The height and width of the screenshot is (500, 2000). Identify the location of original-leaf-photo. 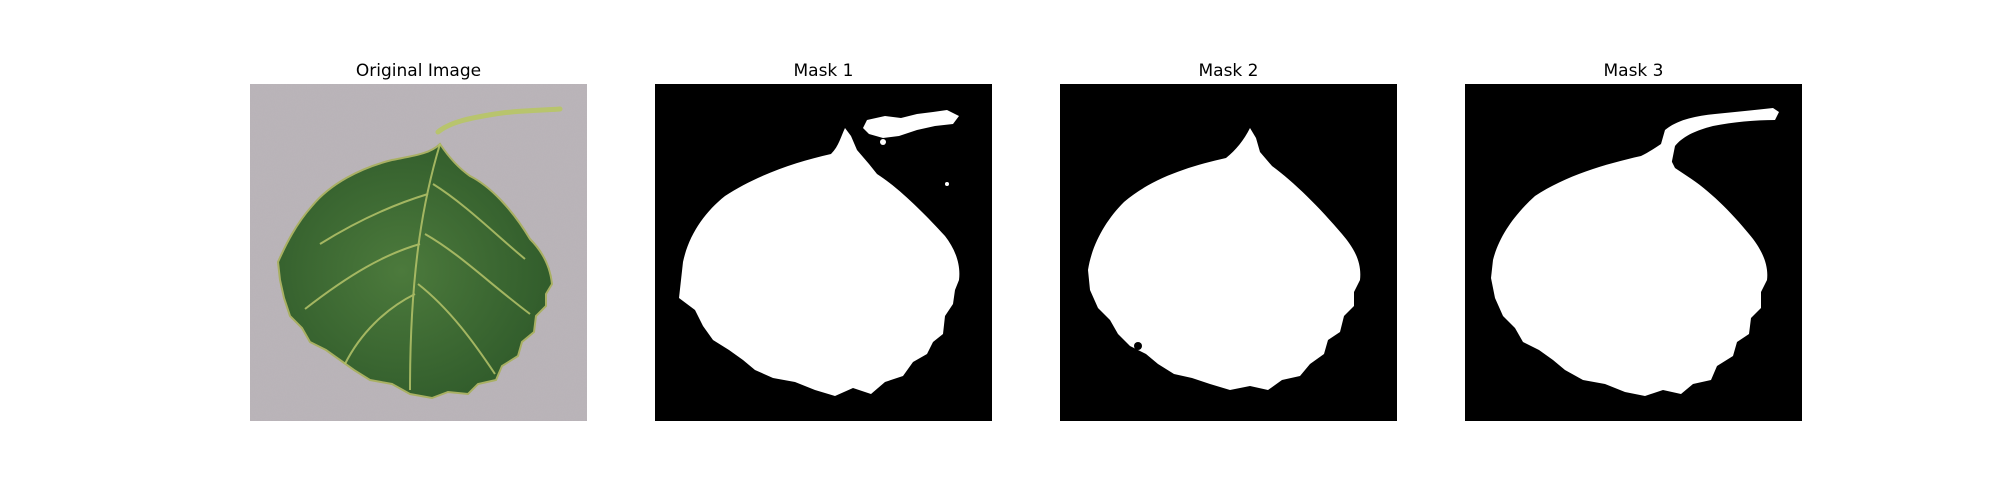
(418, 252).